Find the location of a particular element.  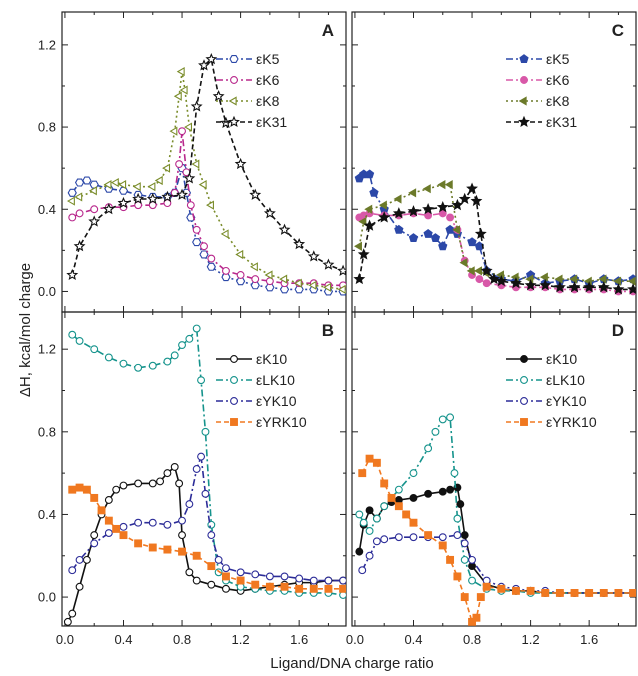

panel-letter: B is located at coordinates (328, 330).